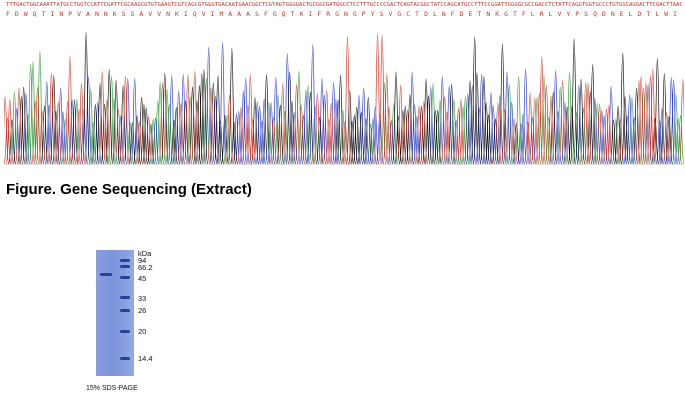 The height and width of the screenshot is (400, 685). Describe the element at coordinates (142, 331) in the screenshot. I see `marker-label: 20` at that location.